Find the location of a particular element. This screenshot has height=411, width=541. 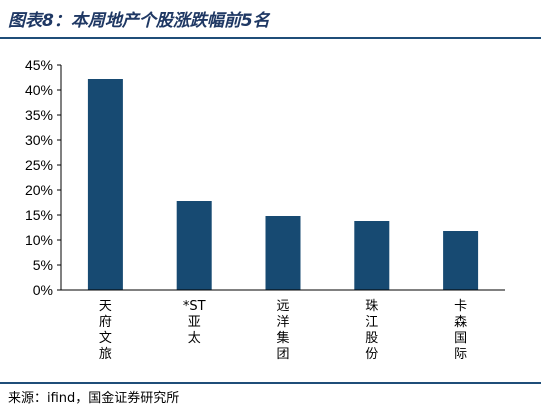

y-tick-label: 40% is located at coordinates (39, 90).